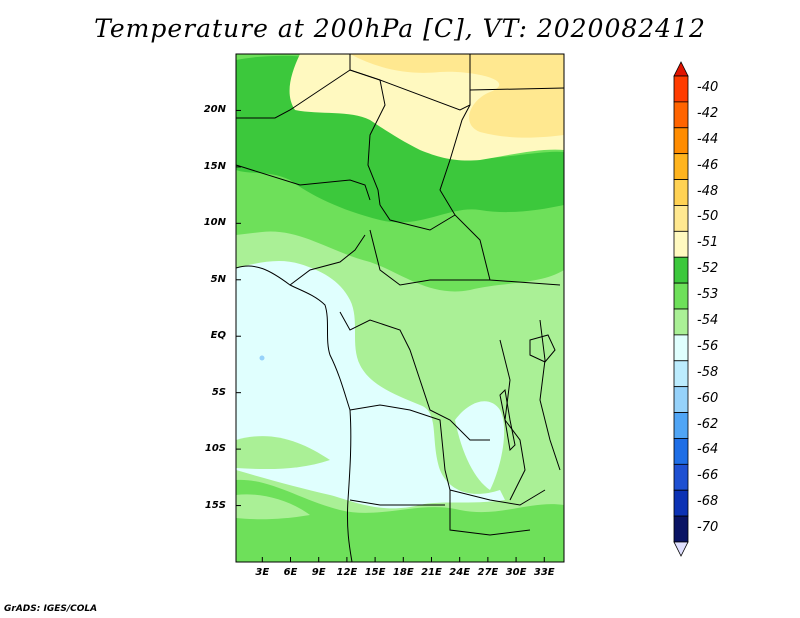 Image resolution: width=800 pixels, height=618 pixels. Describe the element at coordinates (681, 549) in the screenshot. I see `colorbar-bottom-arrow` at that location.